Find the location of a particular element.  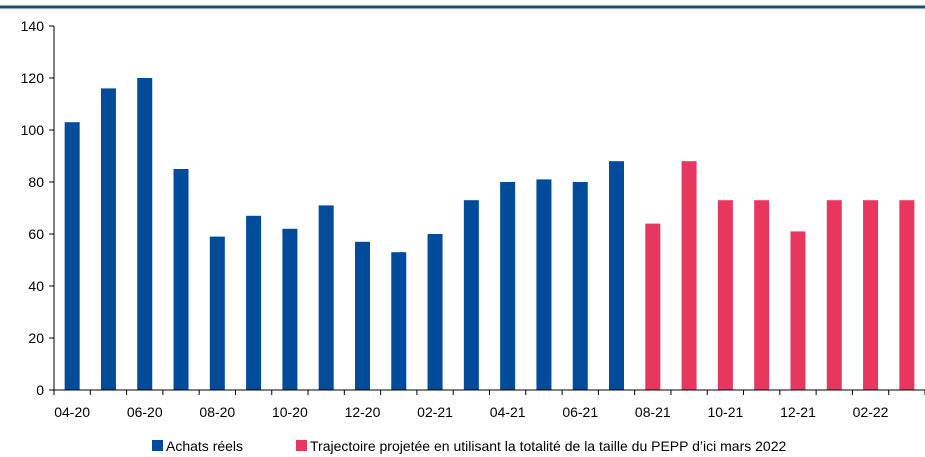

x-tick-label: 02-21 is located at coordinates (435, 412).